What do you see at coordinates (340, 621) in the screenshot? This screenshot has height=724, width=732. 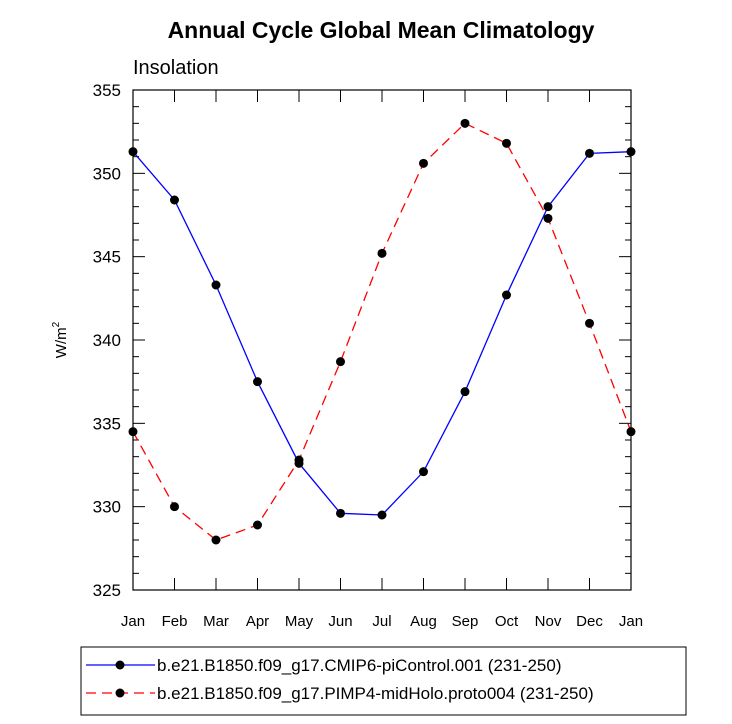 I see `x-tick-label: Jun` at bounding box center [340, 621].